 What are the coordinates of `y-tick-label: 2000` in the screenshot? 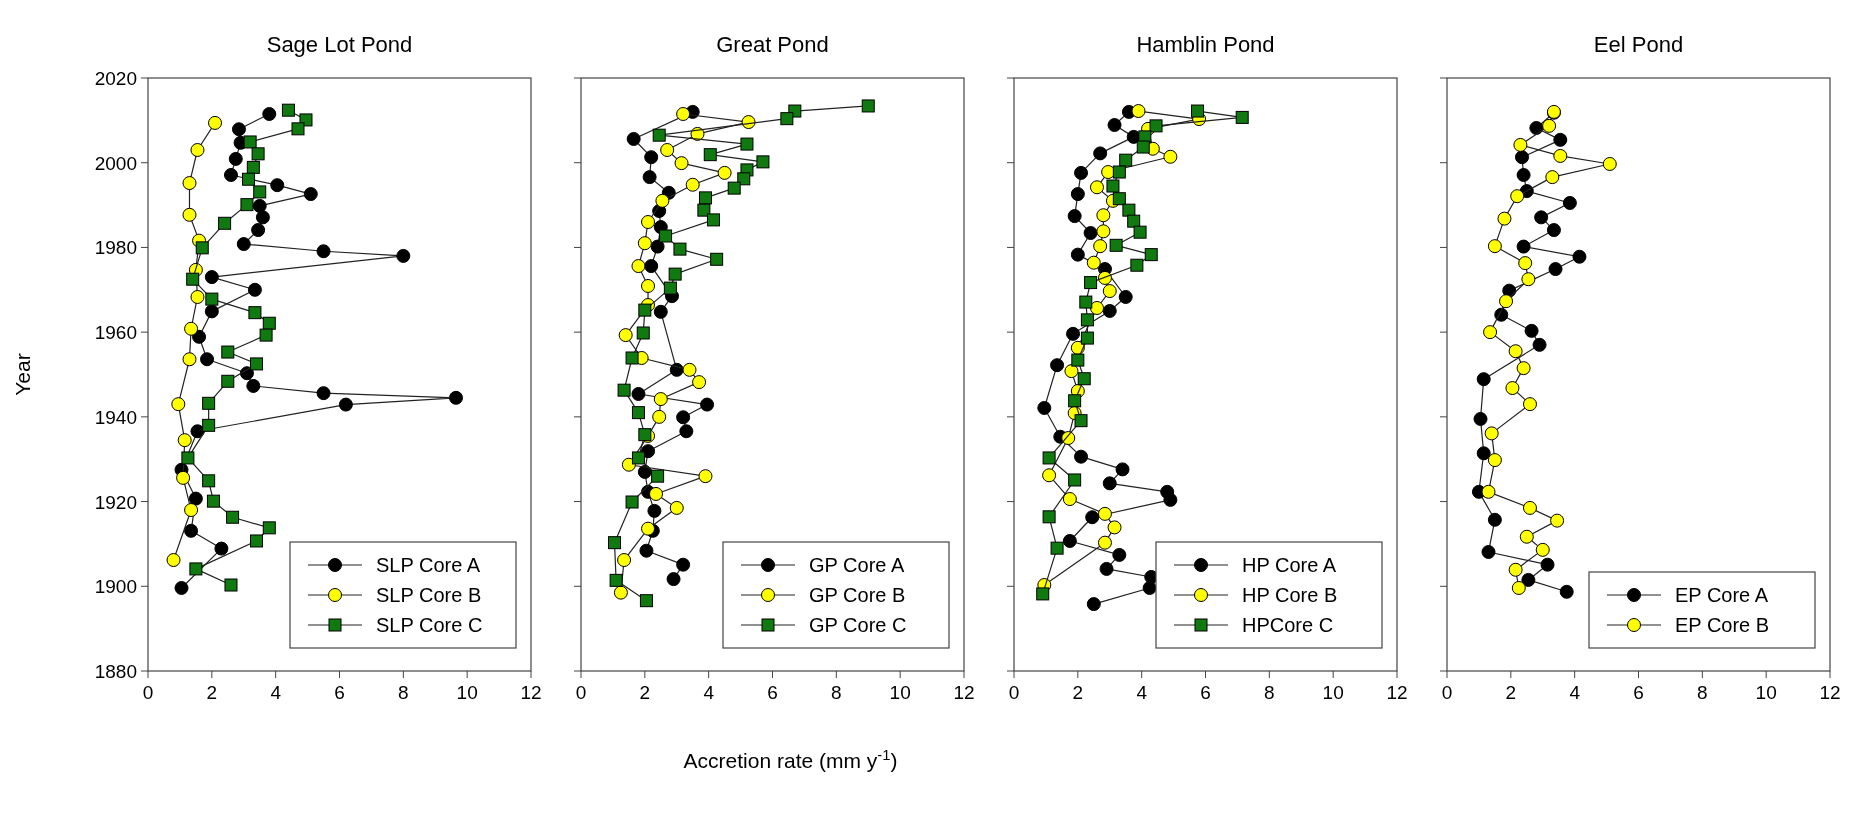 It's located at (115, 163).